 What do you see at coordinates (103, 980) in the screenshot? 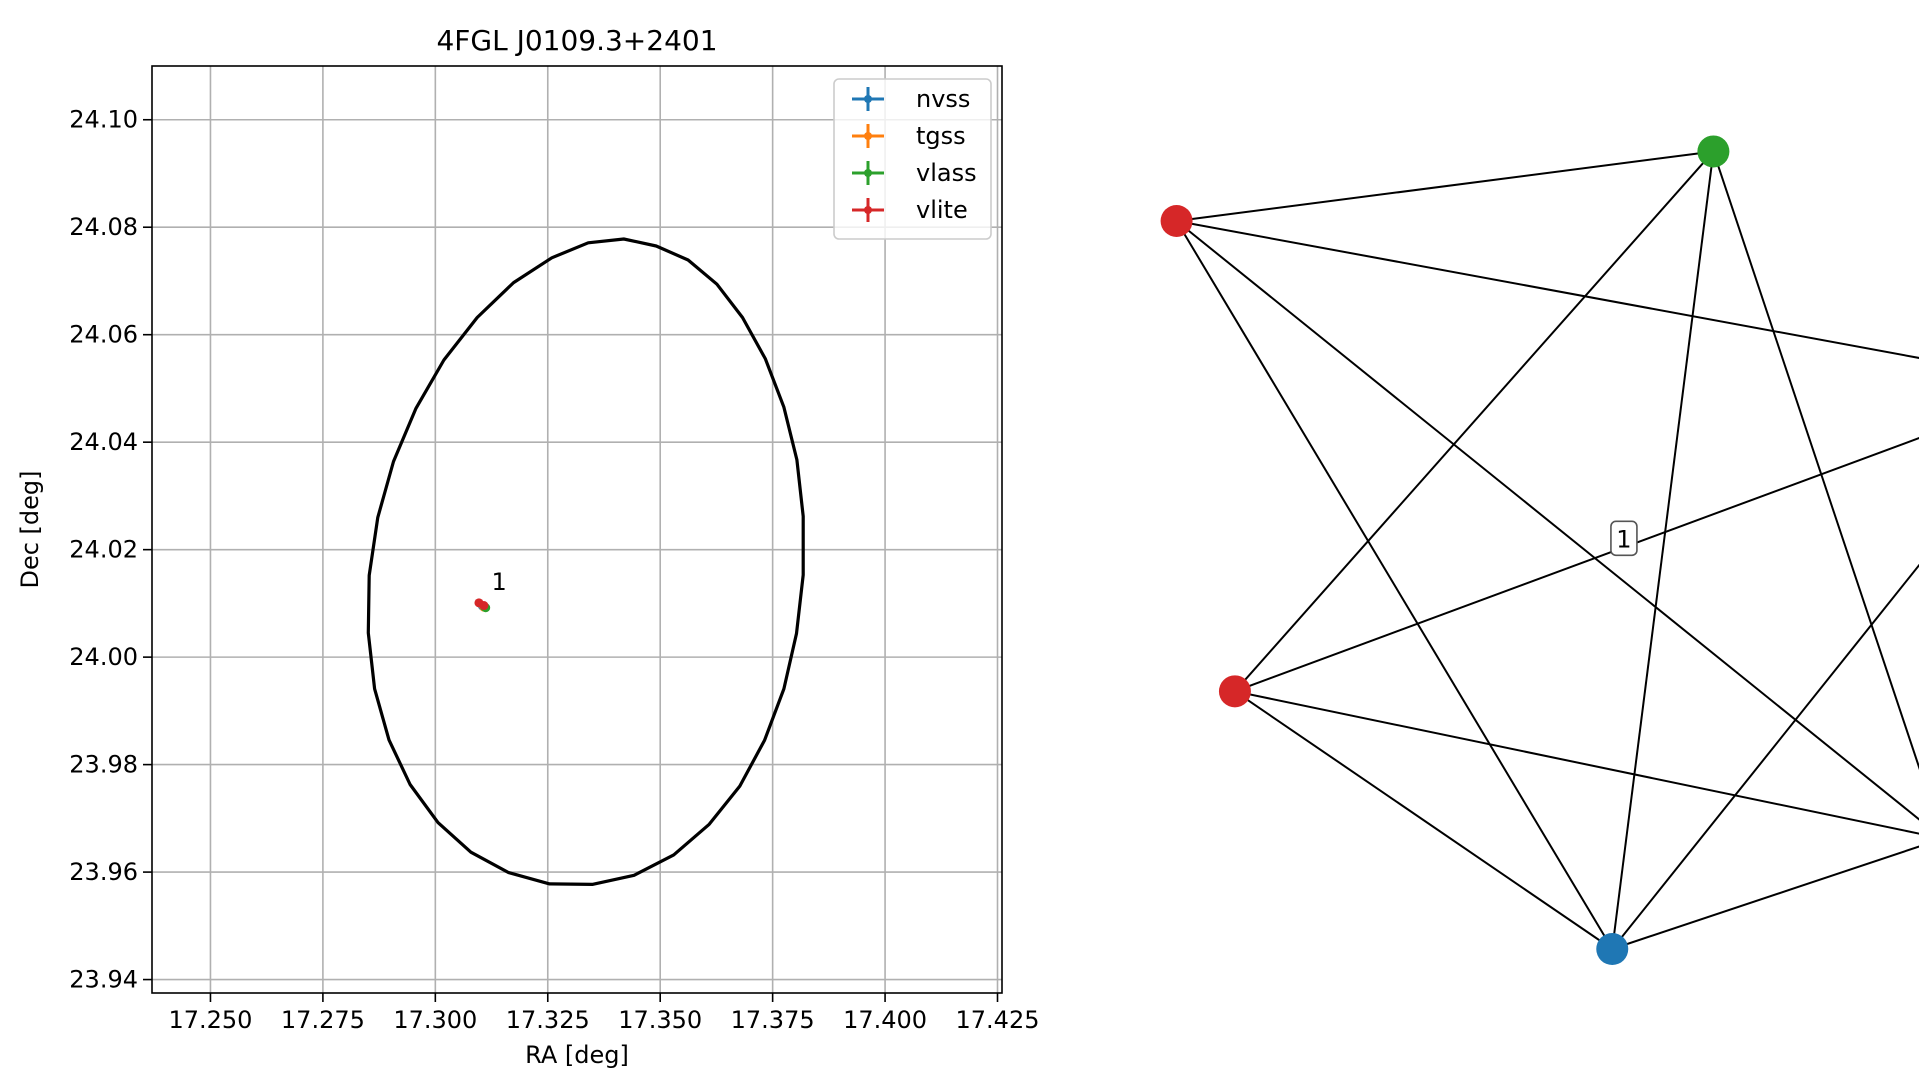
I see `y-tick-label: 23.94` at bounding box center [103, 980].